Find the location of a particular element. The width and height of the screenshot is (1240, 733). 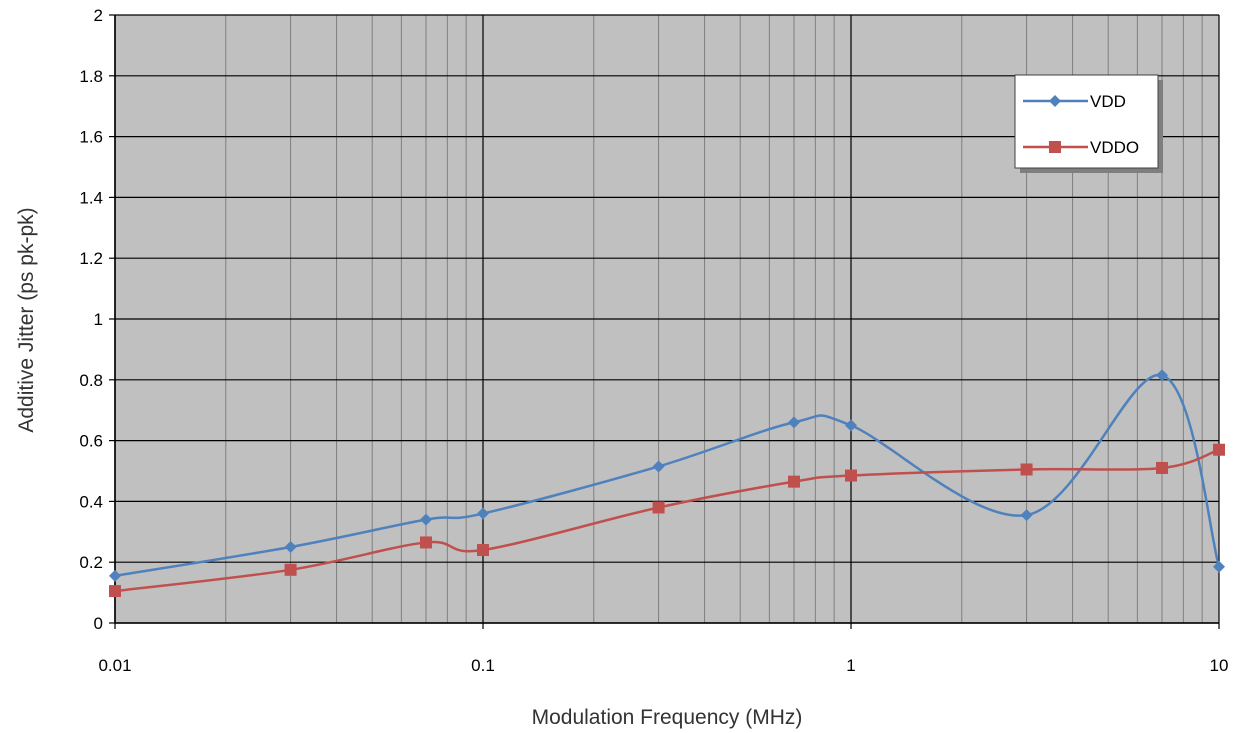

y-tick-label: 1 is located at coordinates (98, 319).